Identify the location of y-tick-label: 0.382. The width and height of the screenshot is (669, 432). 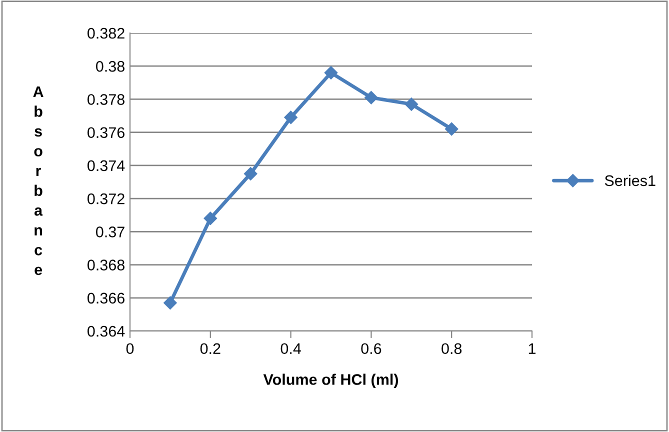
(106, 33).